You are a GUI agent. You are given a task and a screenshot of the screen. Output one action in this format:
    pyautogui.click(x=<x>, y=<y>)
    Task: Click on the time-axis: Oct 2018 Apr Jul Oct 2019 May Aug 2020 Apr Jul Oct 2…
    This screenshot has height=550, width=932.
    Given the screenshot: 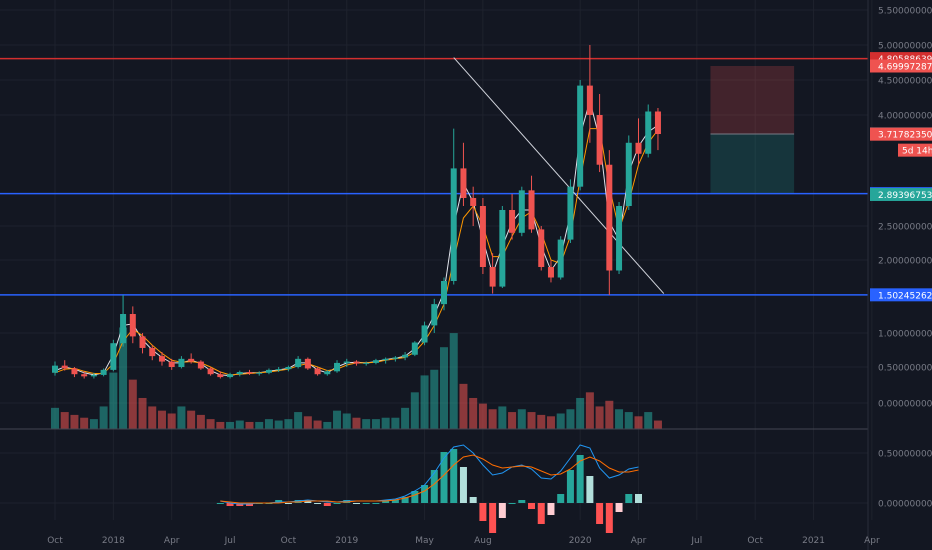 What is the action you would take?
    pyautogui.click(x=463, y=541)
    